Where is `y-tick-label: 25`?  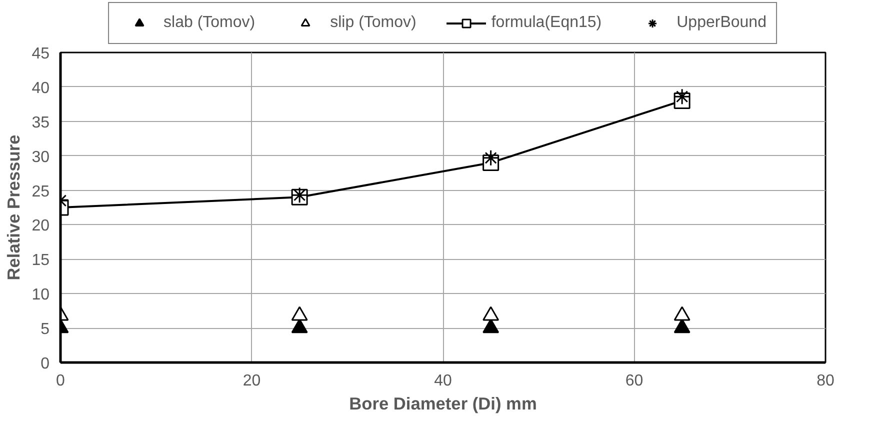
y-tick-label: 25 is located at coordinates (41, 191).